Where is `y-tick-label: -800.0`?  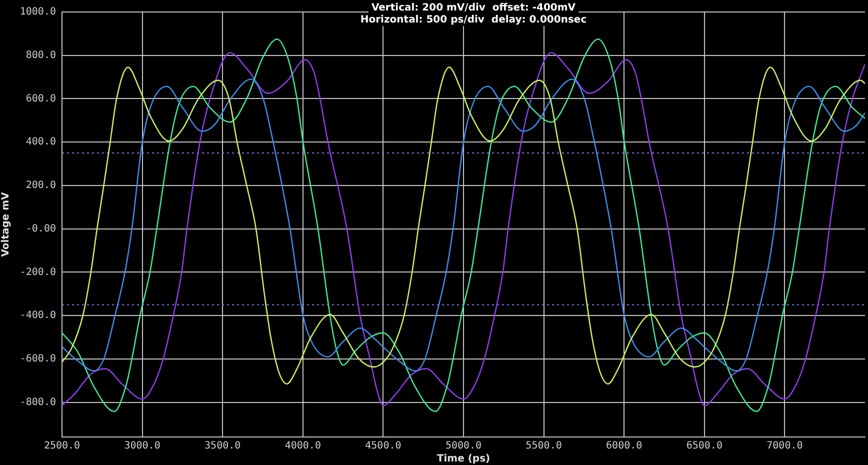
y-tick-label: -800.0 is located at coordinates (38, 402).